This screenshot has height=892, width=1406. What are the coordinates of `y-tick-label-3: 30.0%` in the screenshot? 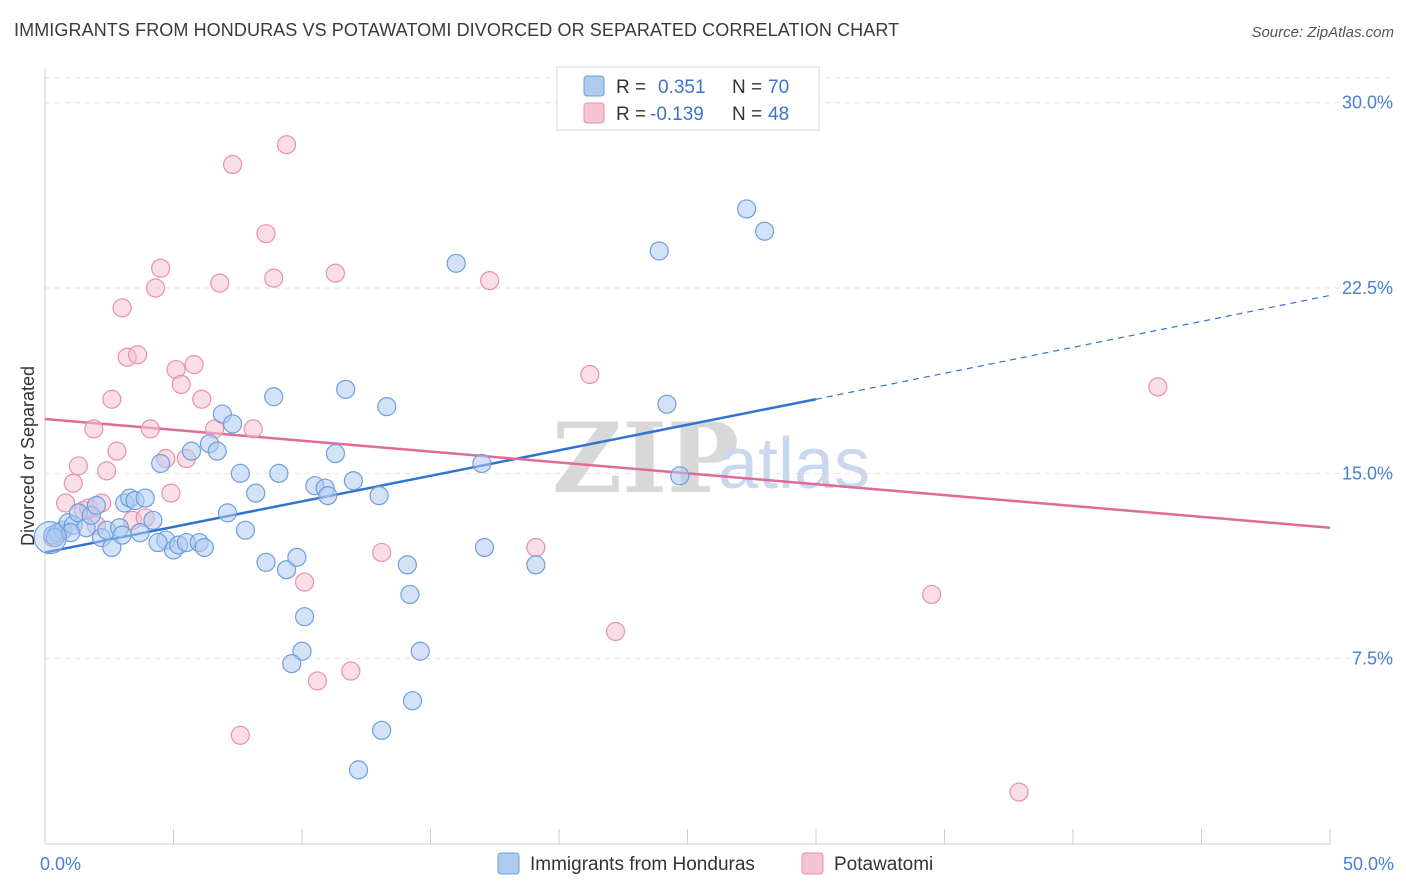 It's located at (1367, 103).